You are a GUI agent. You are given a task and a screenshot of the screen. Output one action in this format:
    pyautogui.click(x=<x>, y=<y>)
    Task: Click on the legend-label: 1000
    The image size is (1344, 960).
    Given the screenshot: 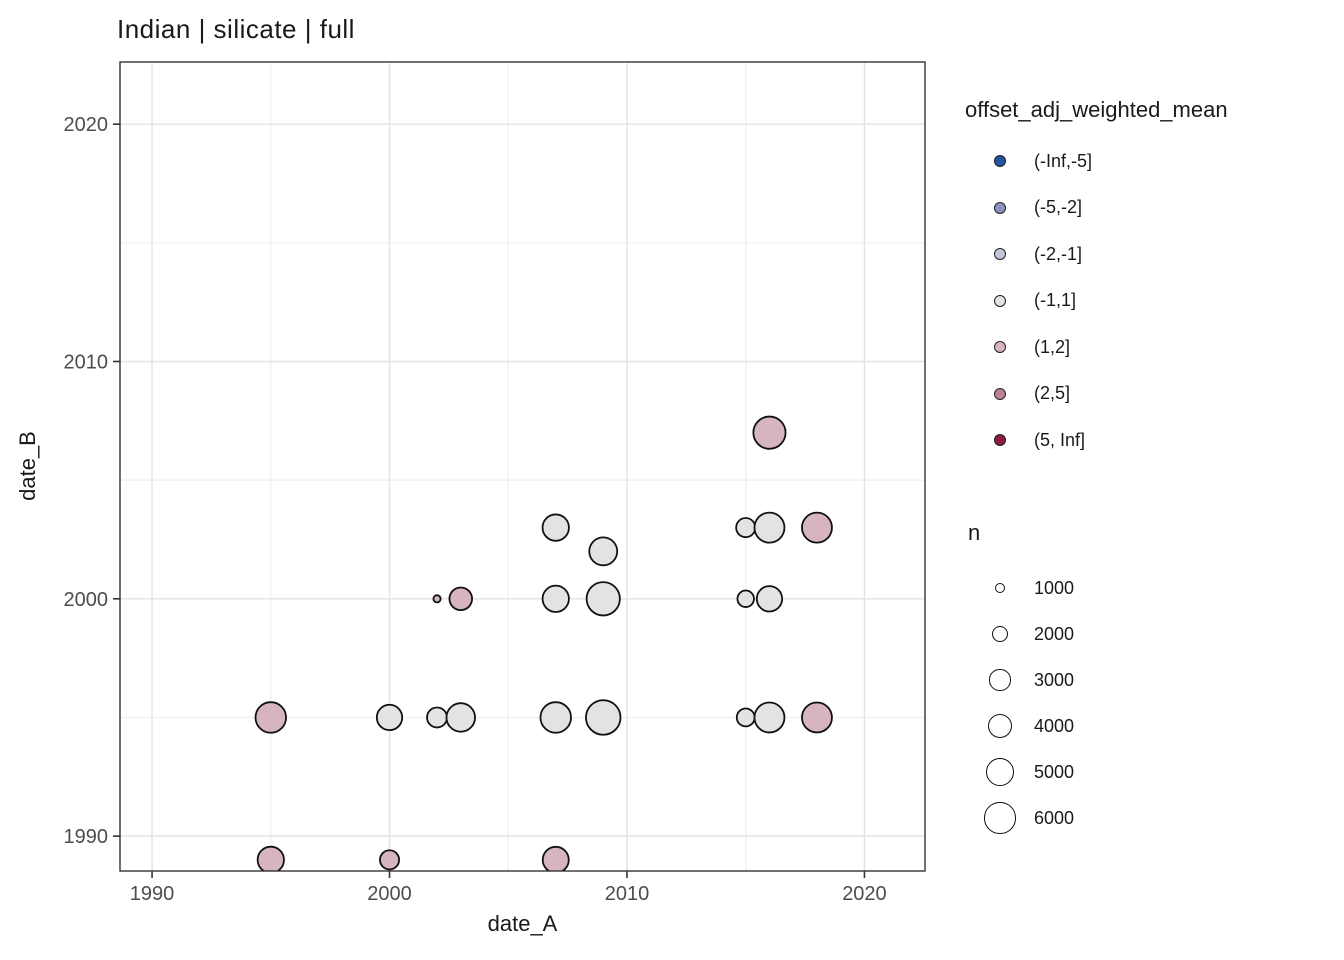 What is the action you would take?
    pyautogui.click(x=1054, y=587)
    